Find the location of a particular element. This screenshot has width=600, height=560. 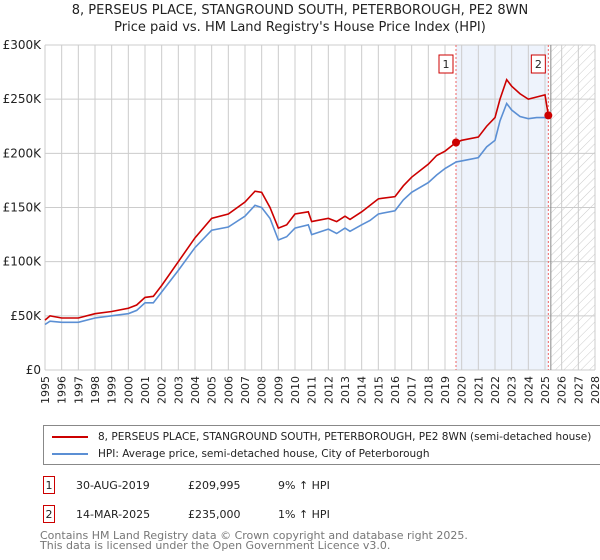

x-tick-label: 1999 is located at coordinates (112, 390).